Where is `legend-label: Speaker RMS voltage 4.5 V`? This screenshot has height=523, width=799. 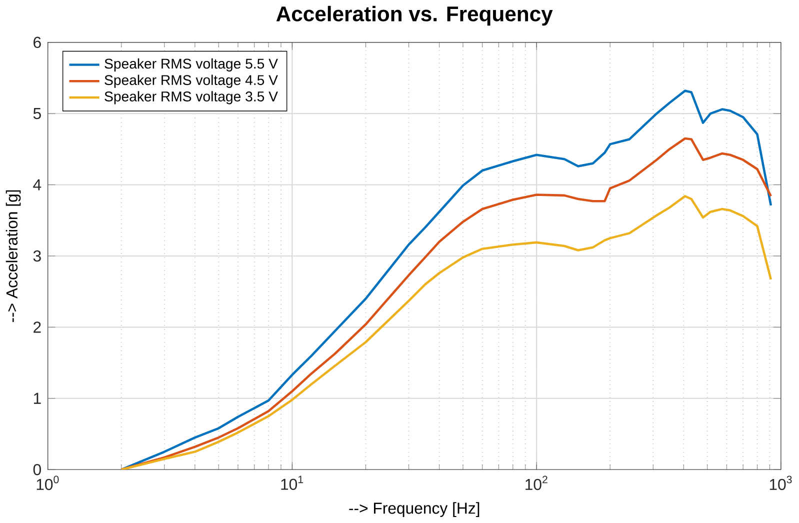 legend-label: Speaker RMS voltage 4.5 V is located at coordinates (191, 81).